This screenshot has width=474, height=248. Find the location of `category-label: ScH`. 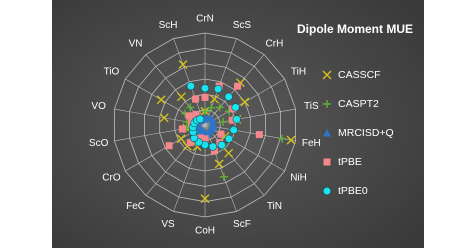

category-label: ScH is located at coordinates (168, 25).